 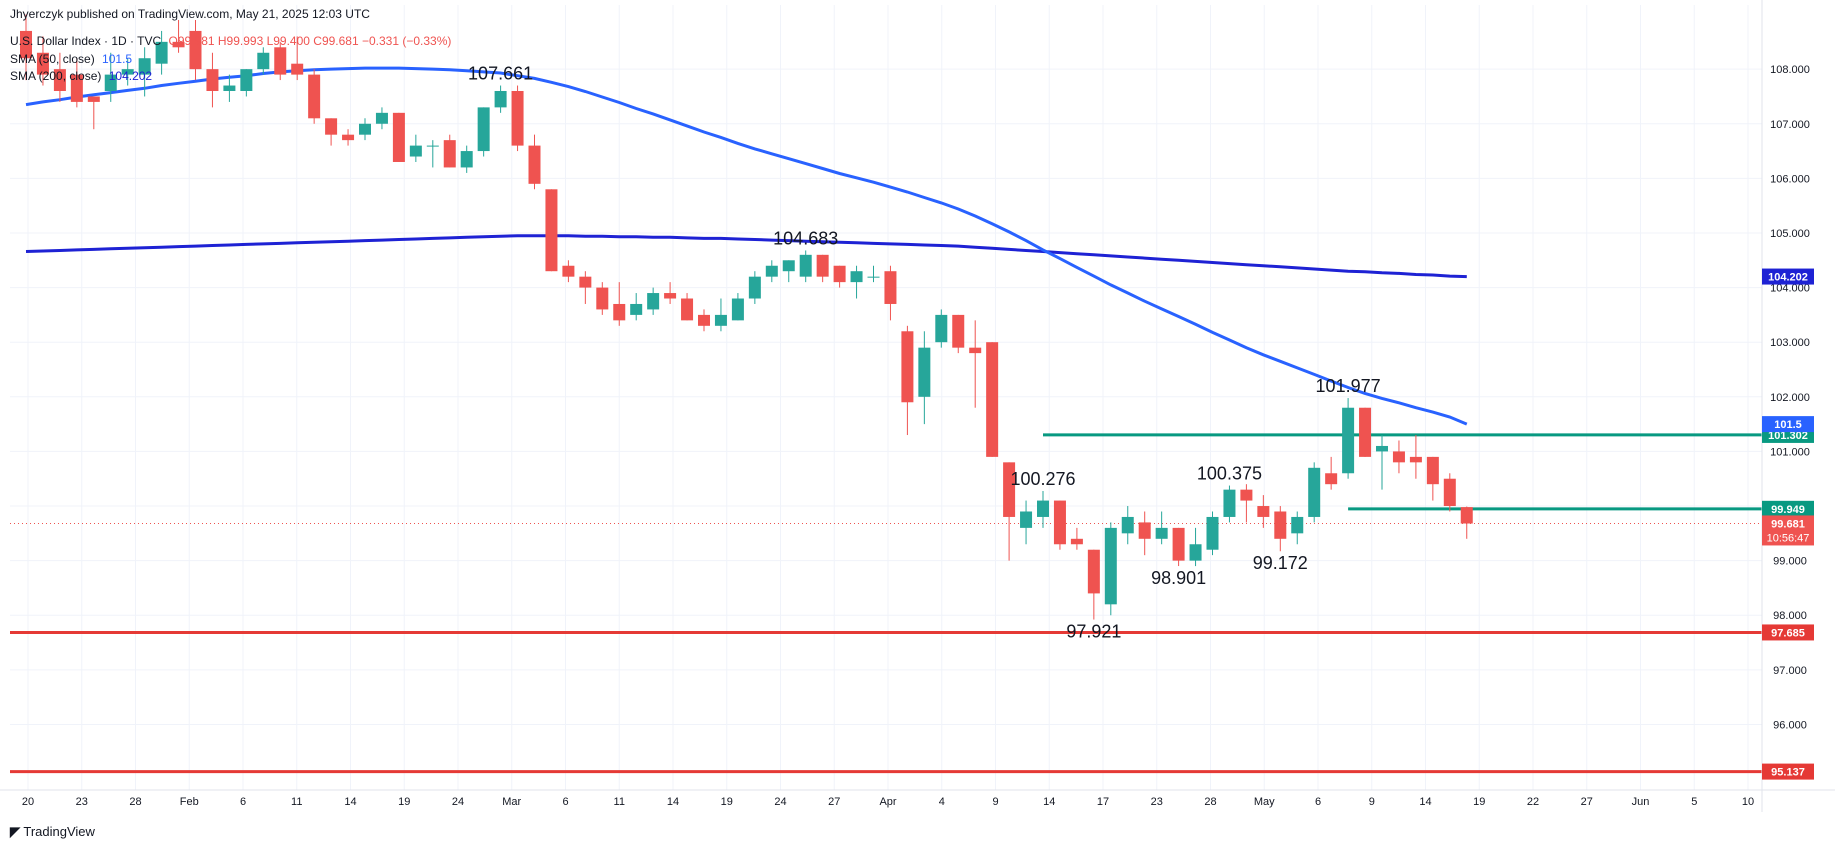 What do you see at coordinates (1788, 278) in the screenshot?
I see `price-badge-label: 104.202` at bounding box center [1788, 278].